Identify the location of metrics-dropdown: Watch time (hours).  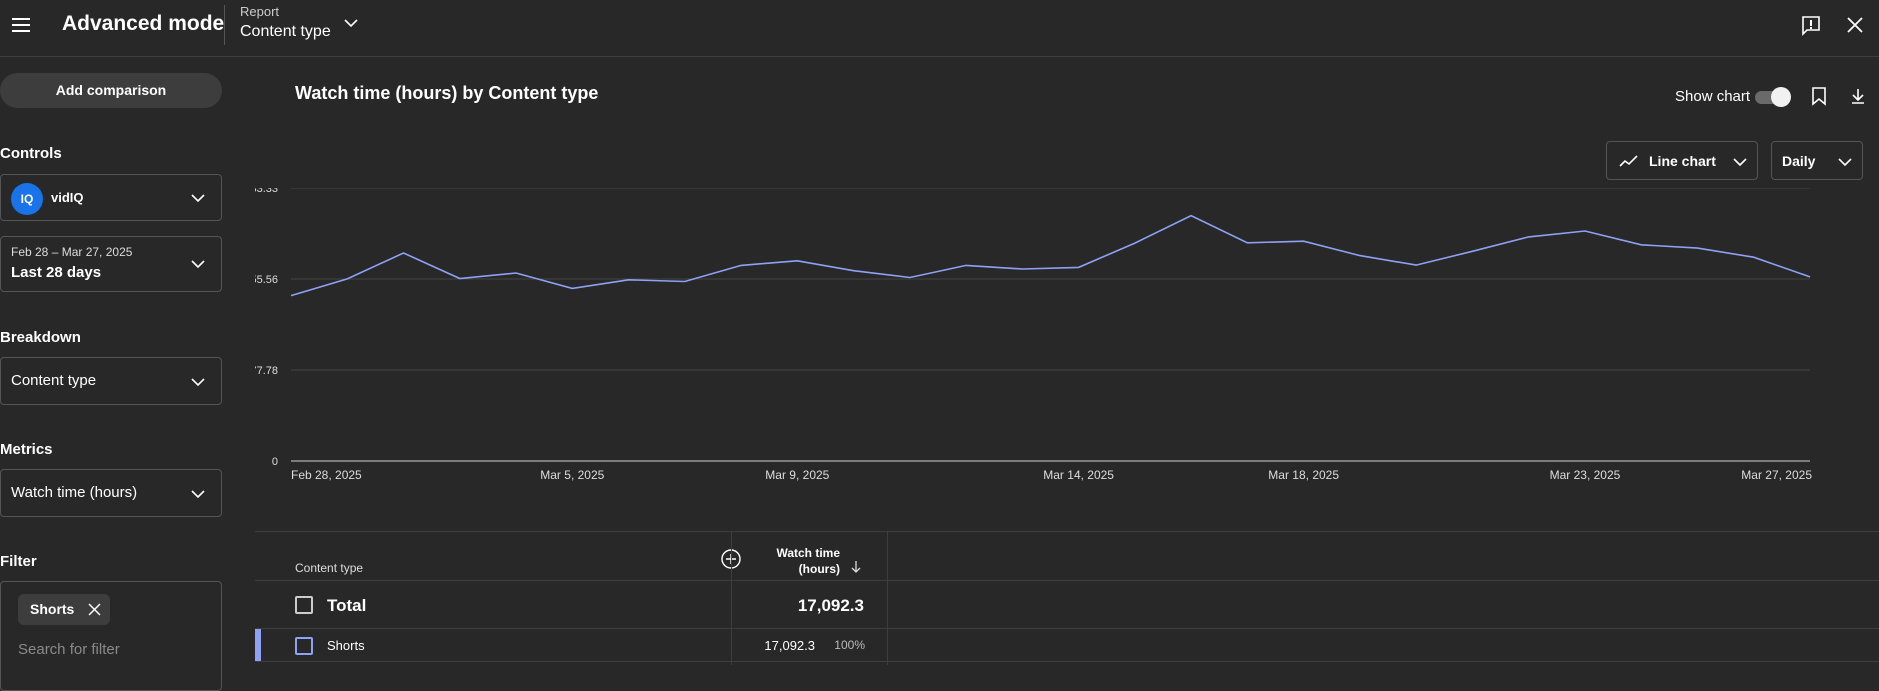
(111, 493).